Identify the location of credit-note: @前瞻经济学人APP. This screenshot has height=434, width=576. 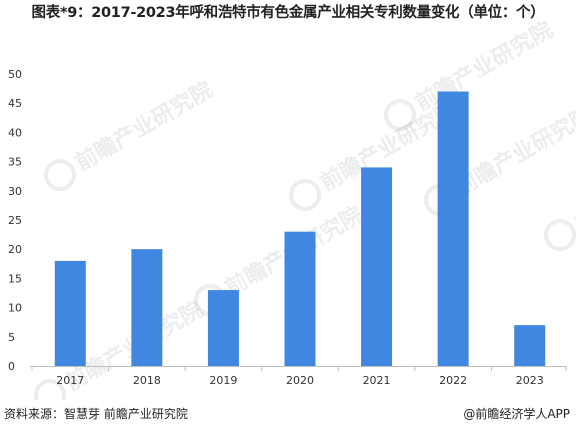
(516, 414).